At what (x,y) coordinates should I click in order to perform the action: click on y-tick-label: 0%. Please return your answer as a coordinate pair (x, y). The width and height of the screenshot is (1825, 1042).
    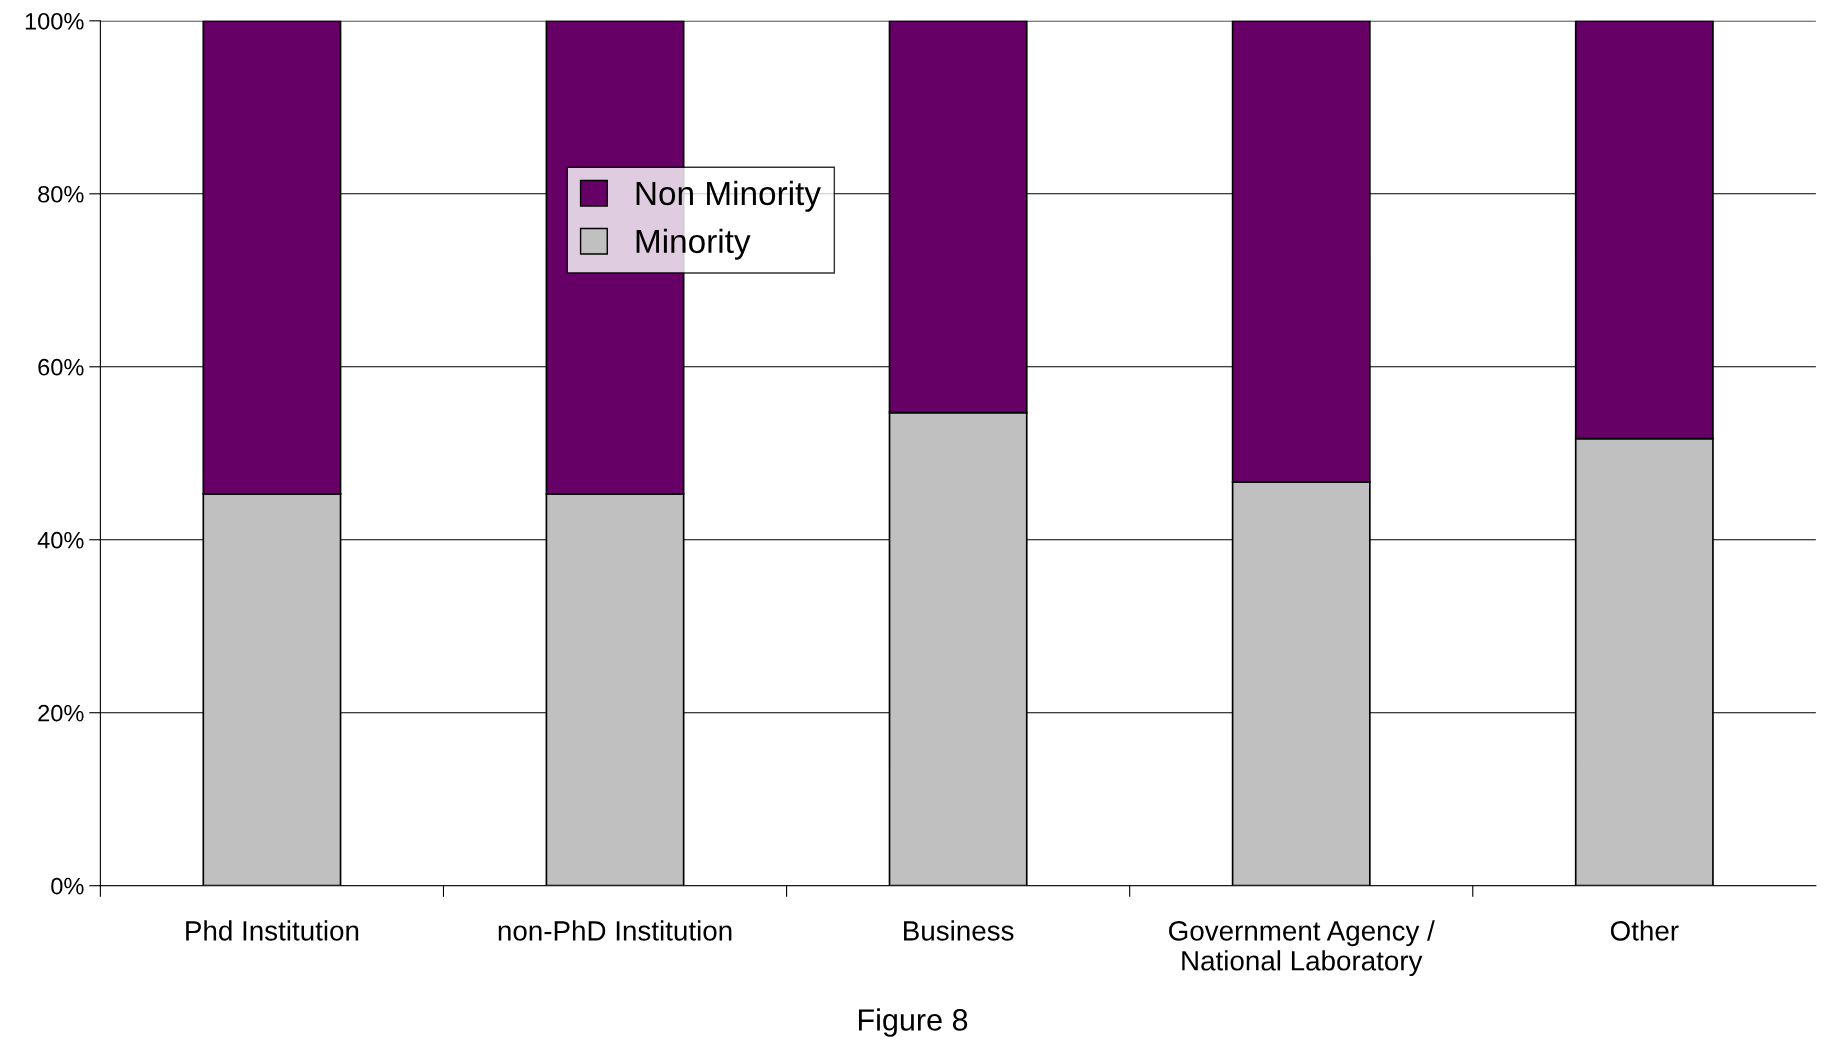
    Looking at the image, I should click on (67, 886).